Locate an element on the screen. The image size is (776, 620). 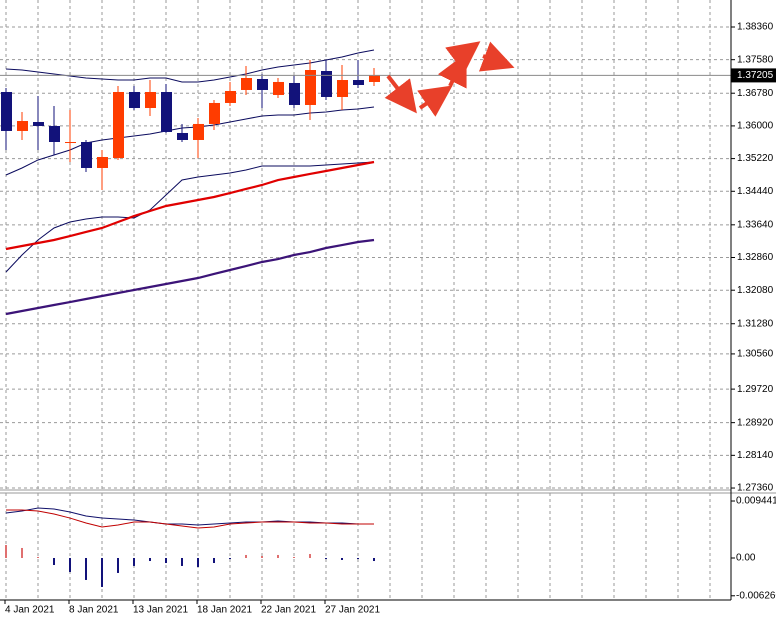
annotation-arrows is located at coordinates (449, 79).